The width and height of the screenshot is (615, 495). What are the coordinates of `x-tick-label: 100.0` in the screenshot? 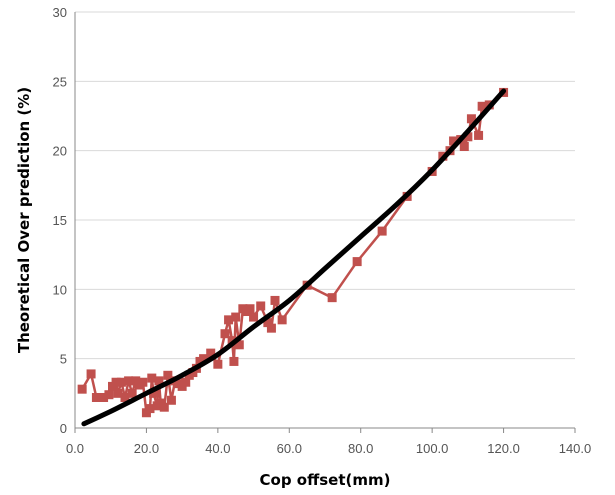 It's located at (432, 448).